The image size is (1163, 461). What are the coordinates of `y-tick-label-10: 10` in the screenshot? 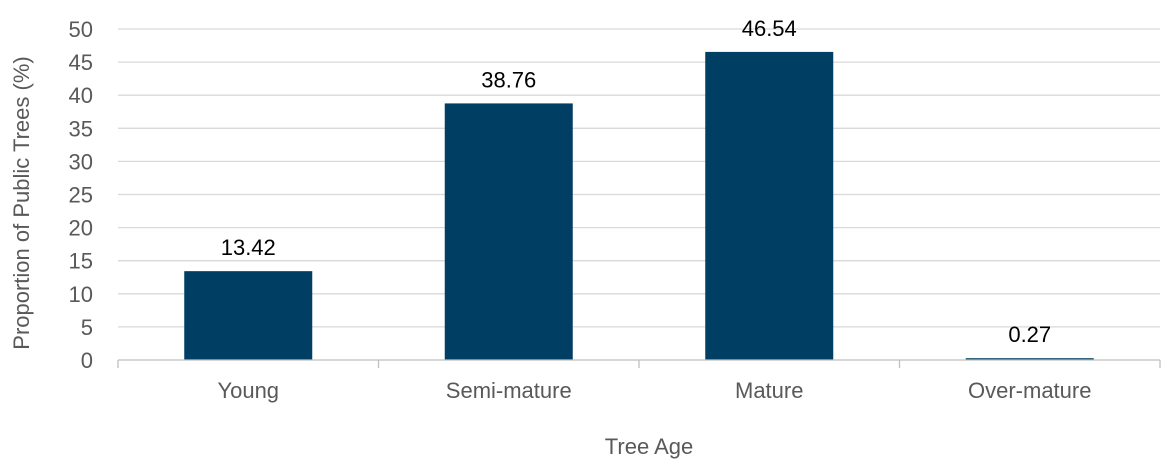 It's located at (81, 294).